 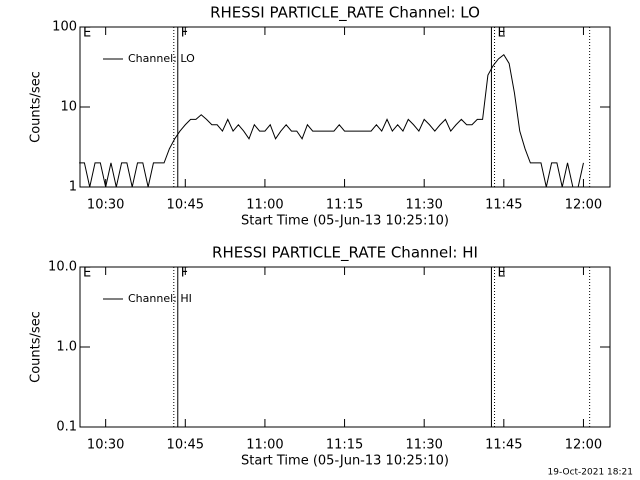 I want to click on y-tick-label: 1, so click(x=73, y=187).